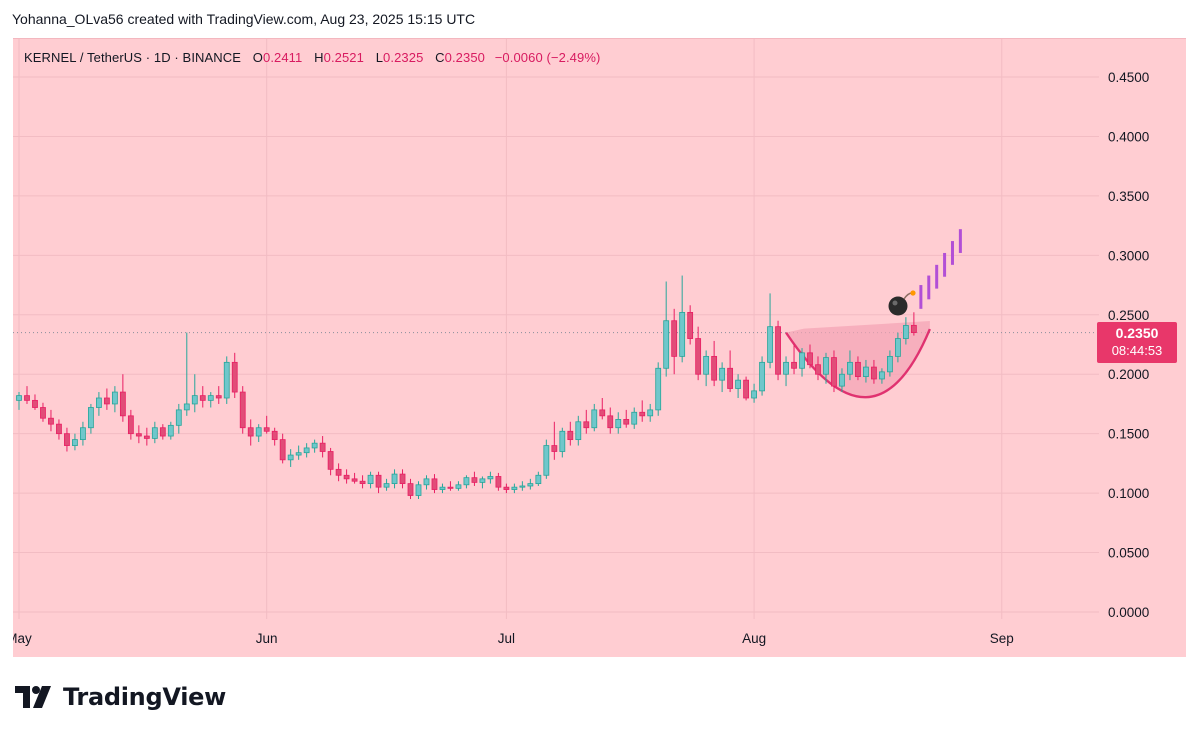  Describe the element at coordinates (465, 57) in the screenshot. I see `close-value: 0.2350` at that location.